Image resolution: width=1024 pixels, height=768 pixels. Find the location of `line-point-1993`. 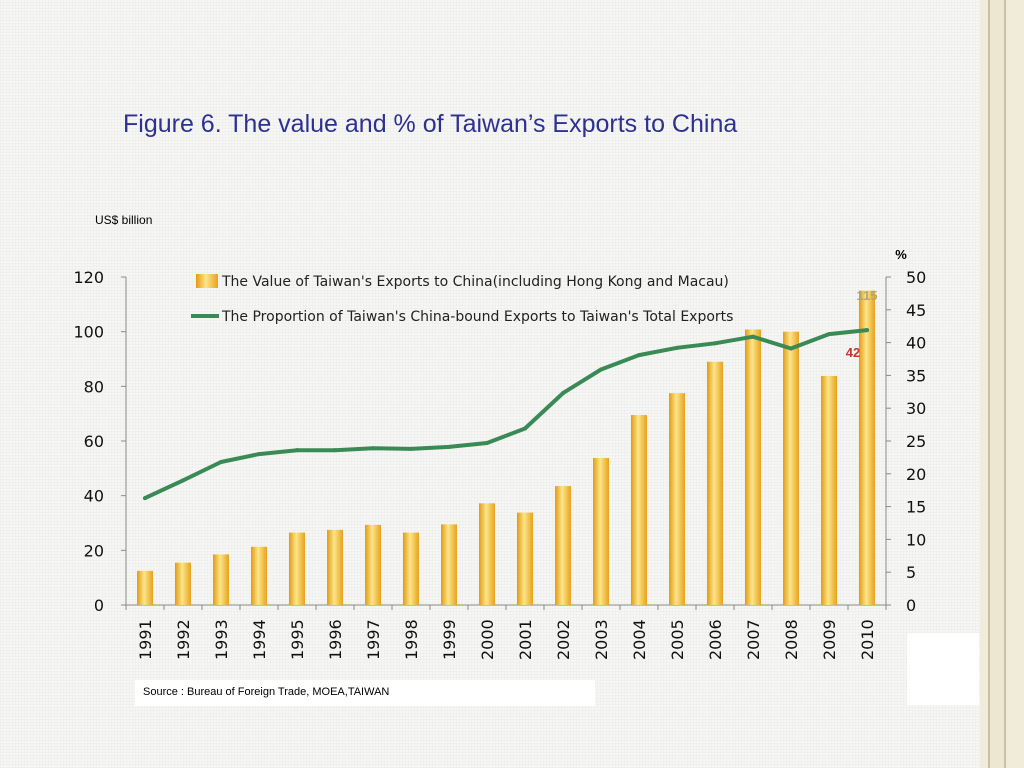

line-point-1993 is located at coordinates (221, 461).